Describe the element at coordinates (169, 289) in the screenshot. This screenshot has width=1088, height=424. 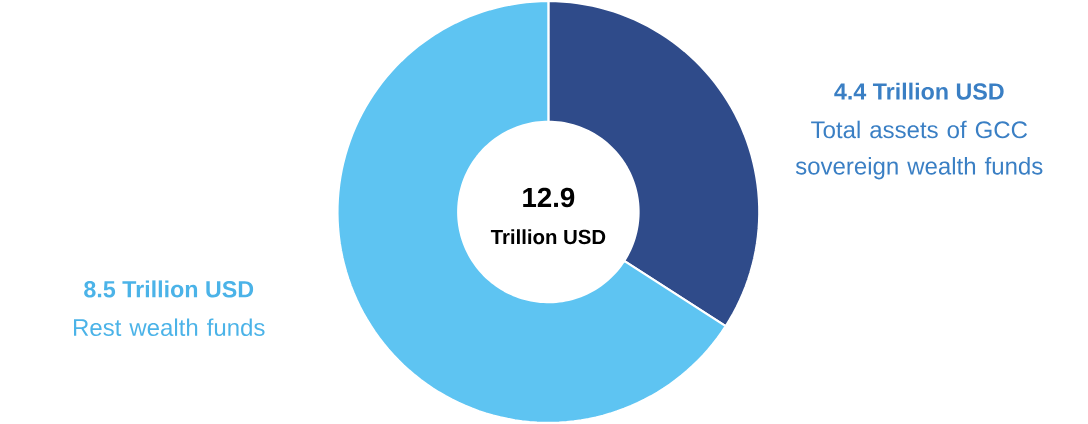
I see `data-label: 8.5 Trillion USD` at that location.